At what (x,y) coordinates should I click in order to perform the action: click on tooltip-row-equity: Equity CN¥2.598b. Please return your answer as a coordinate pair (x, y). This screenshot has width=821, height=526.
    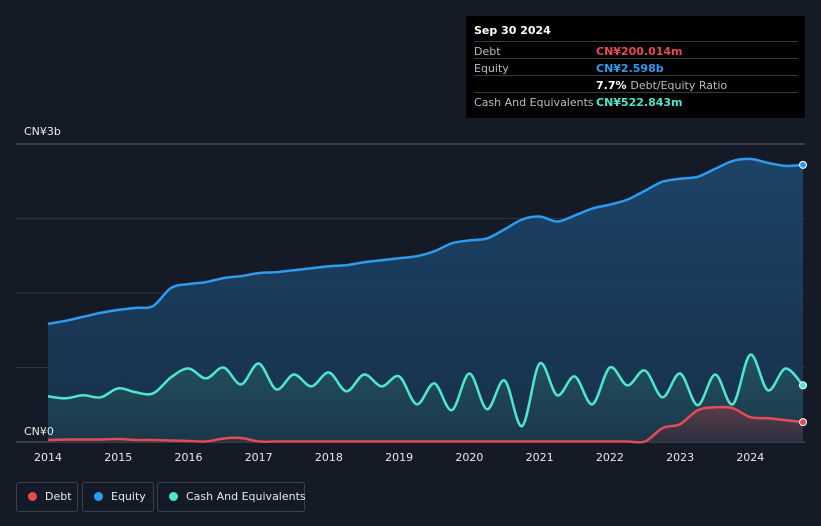
    Looking at the image, I should click on (636, 66).